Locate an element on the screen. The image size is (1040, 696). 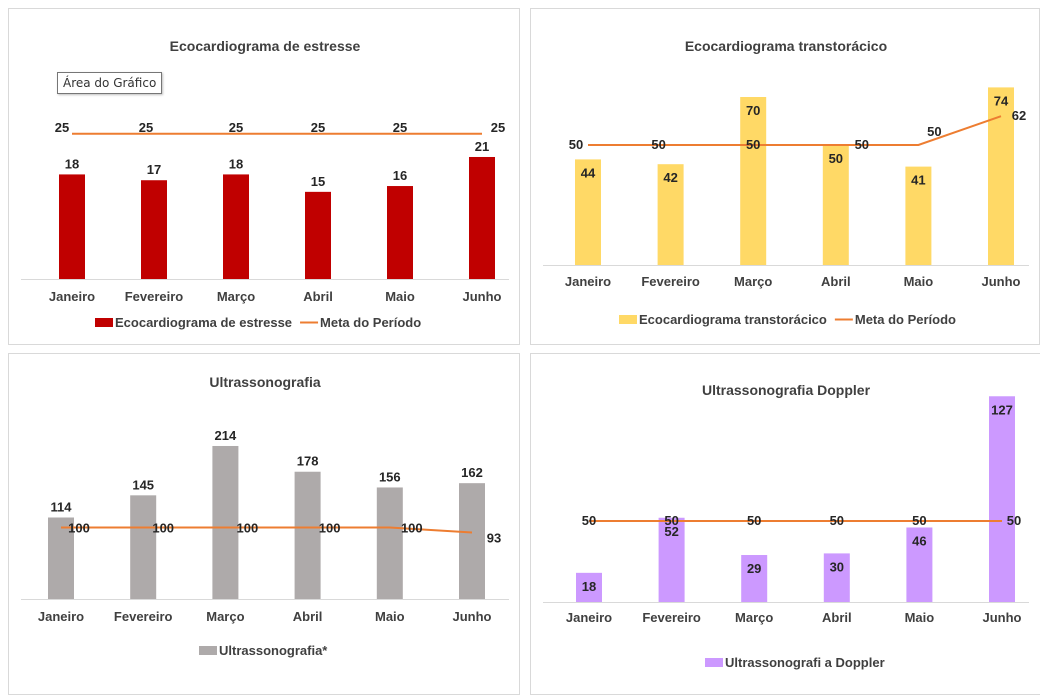
goal-value-label: 62 is located at coordinates (1019, 115).